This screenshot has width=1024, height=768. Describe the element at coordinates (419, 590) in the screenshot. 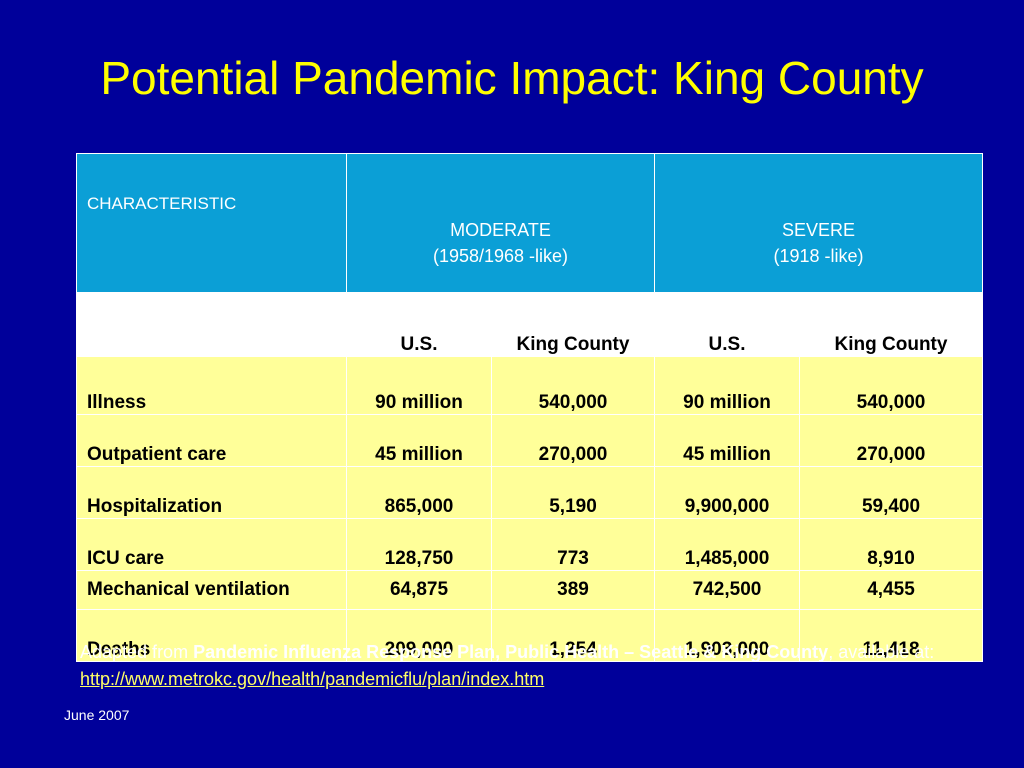

I see `table-cell: 64,875` at that location.